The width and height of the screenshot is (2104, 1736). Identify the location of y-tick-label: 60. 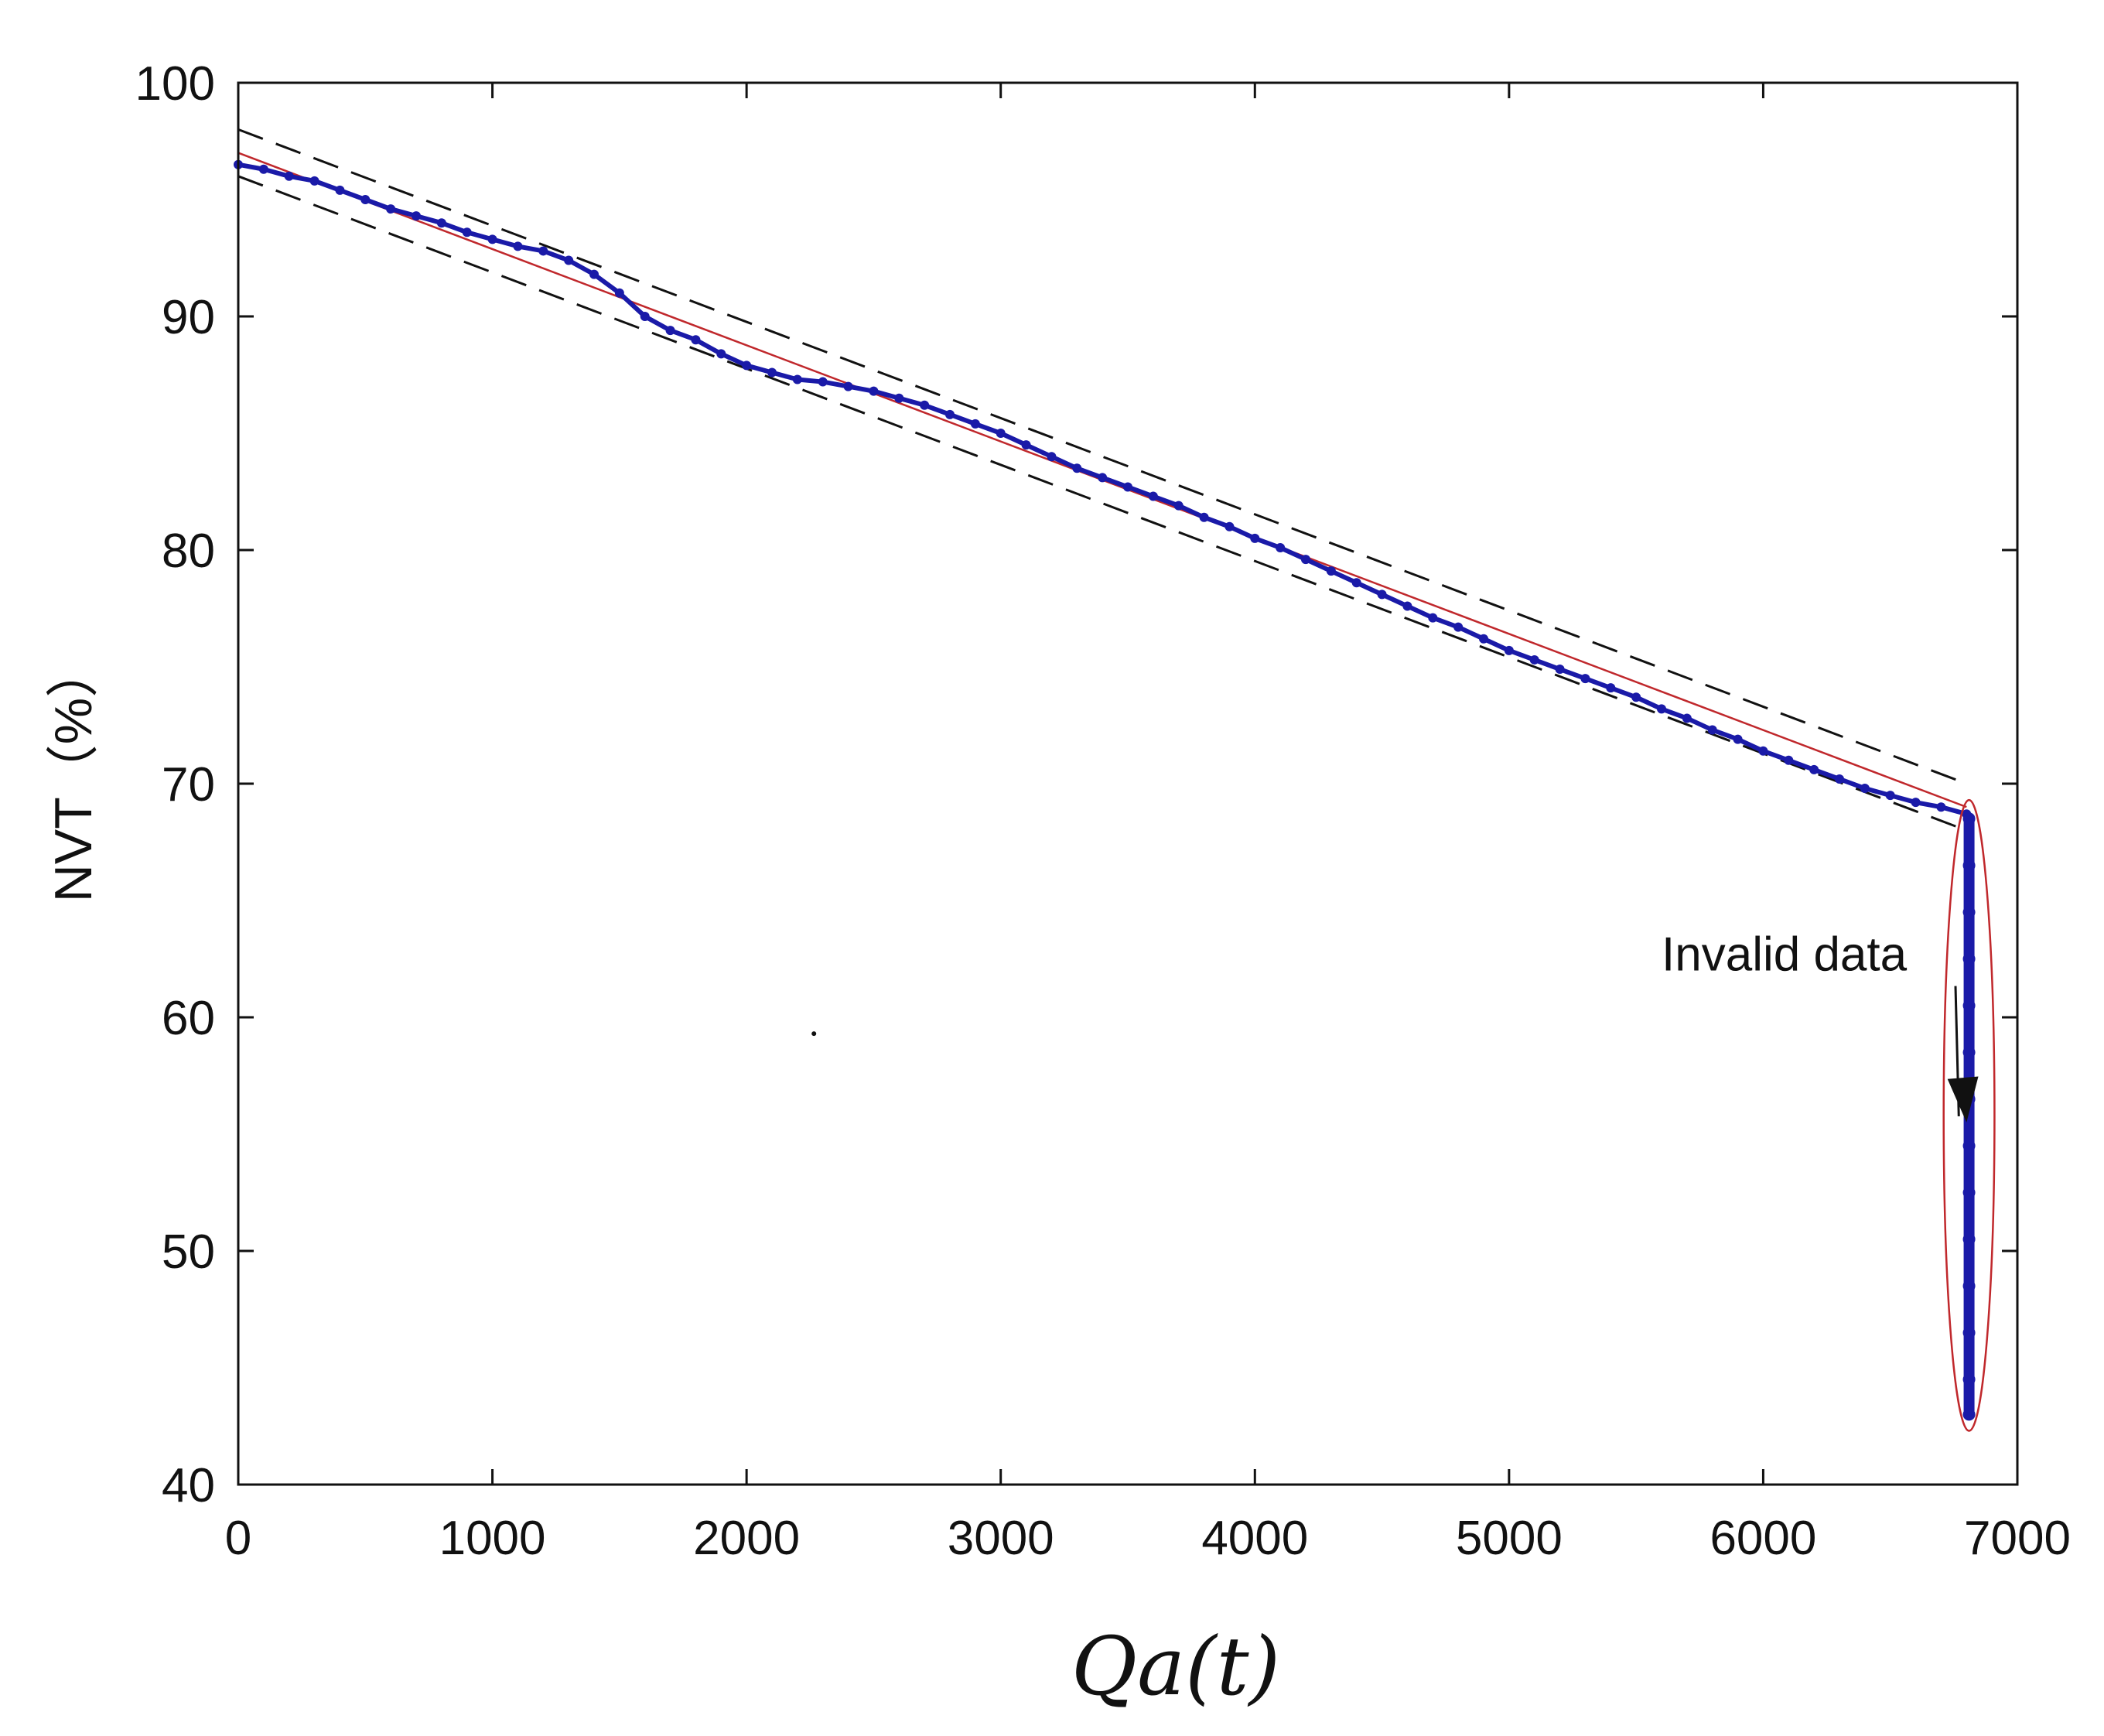
(188, 1018).